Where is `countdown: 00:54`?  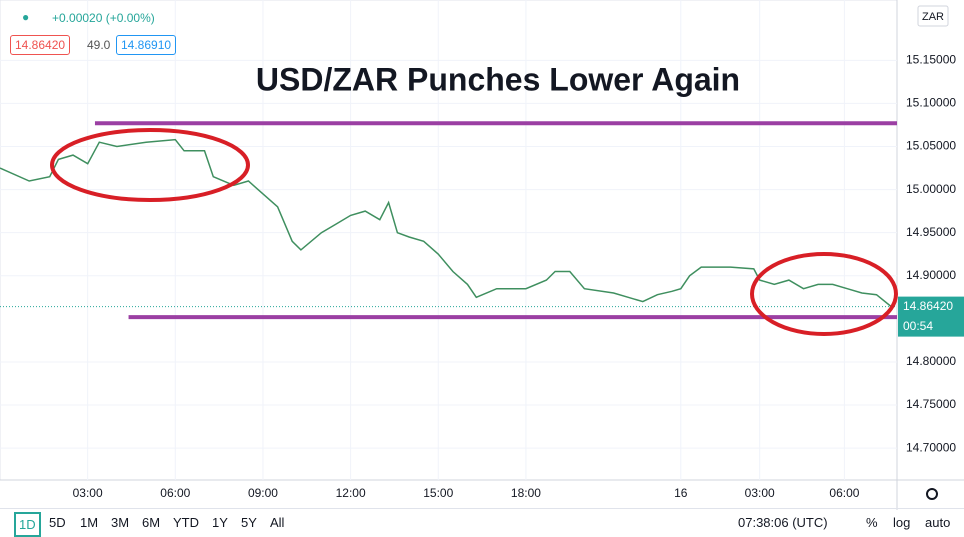 countdown: 00:54 is located at coordinates (918, 326).